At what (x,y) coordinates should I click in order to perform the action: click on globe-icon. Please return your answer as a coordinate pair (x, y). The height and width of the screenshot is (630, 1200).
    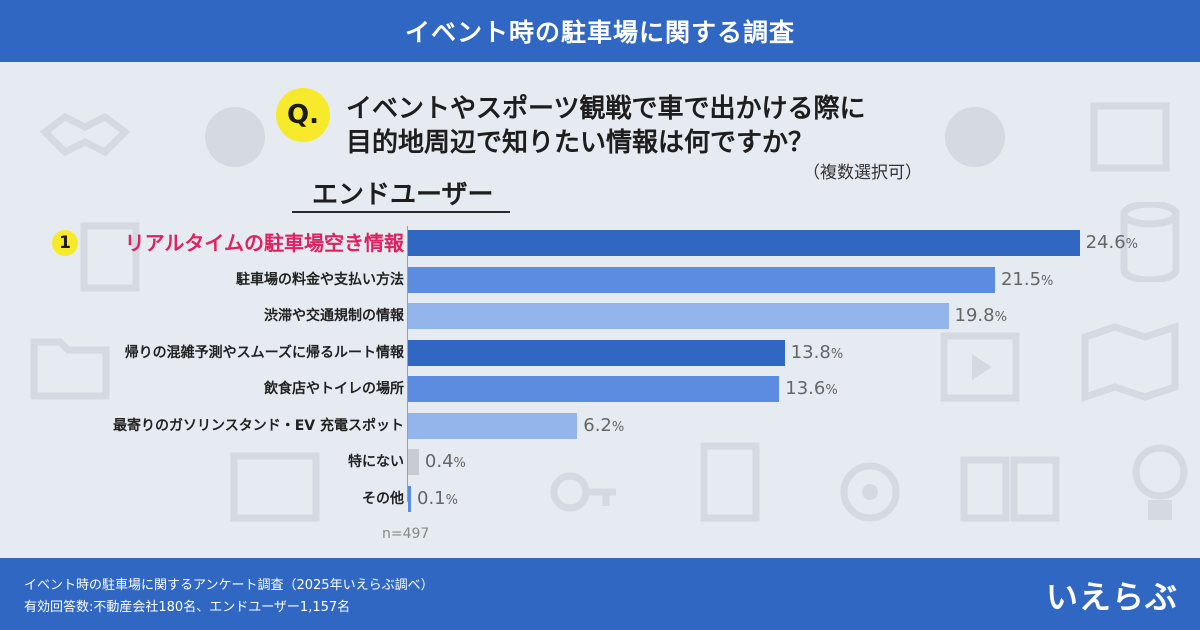
    Looking at the image, I should click on (235, 137).